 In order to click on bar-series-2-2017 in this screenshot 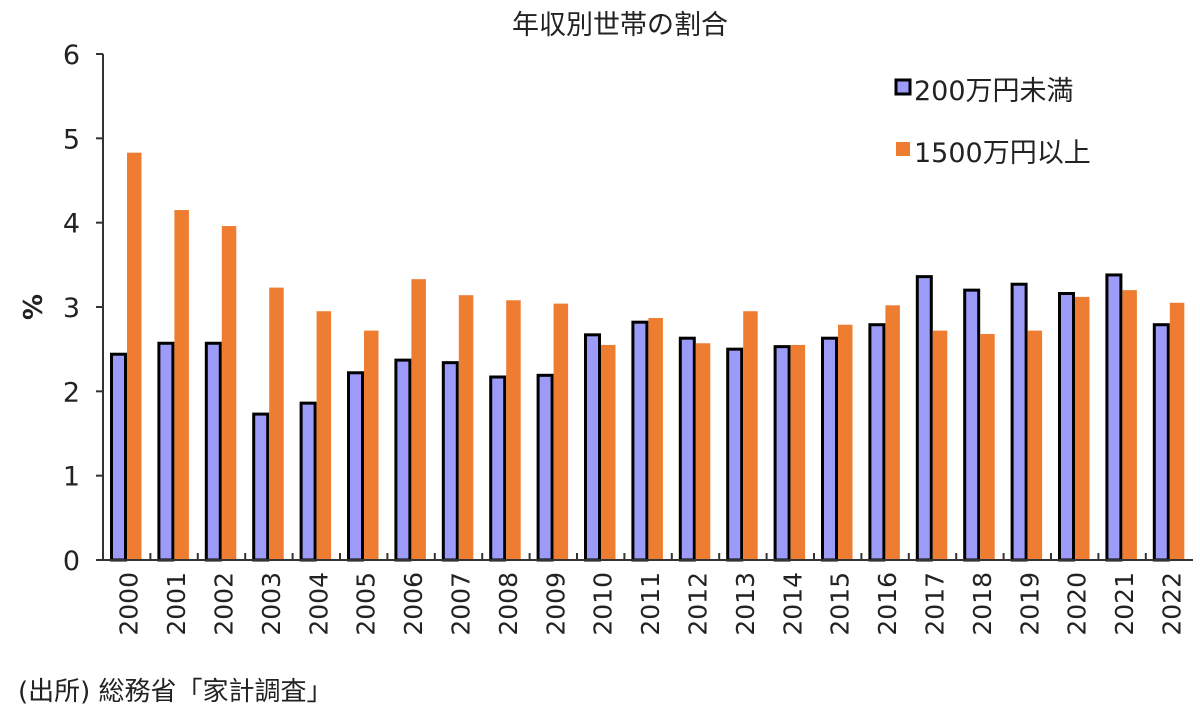, I will do `click(940, 445)`.